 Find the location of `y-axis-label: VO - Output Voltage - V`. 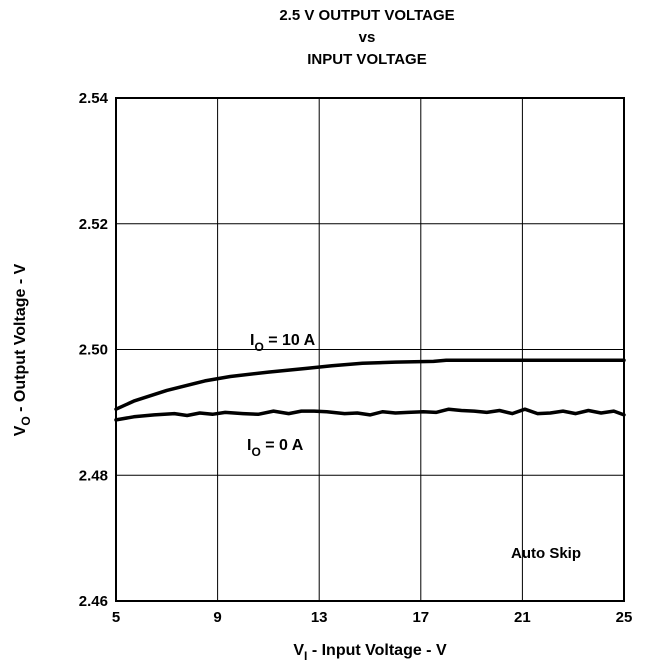

y-axis-label: VO - Output Voltage - V is located at coordinates (22, 349).